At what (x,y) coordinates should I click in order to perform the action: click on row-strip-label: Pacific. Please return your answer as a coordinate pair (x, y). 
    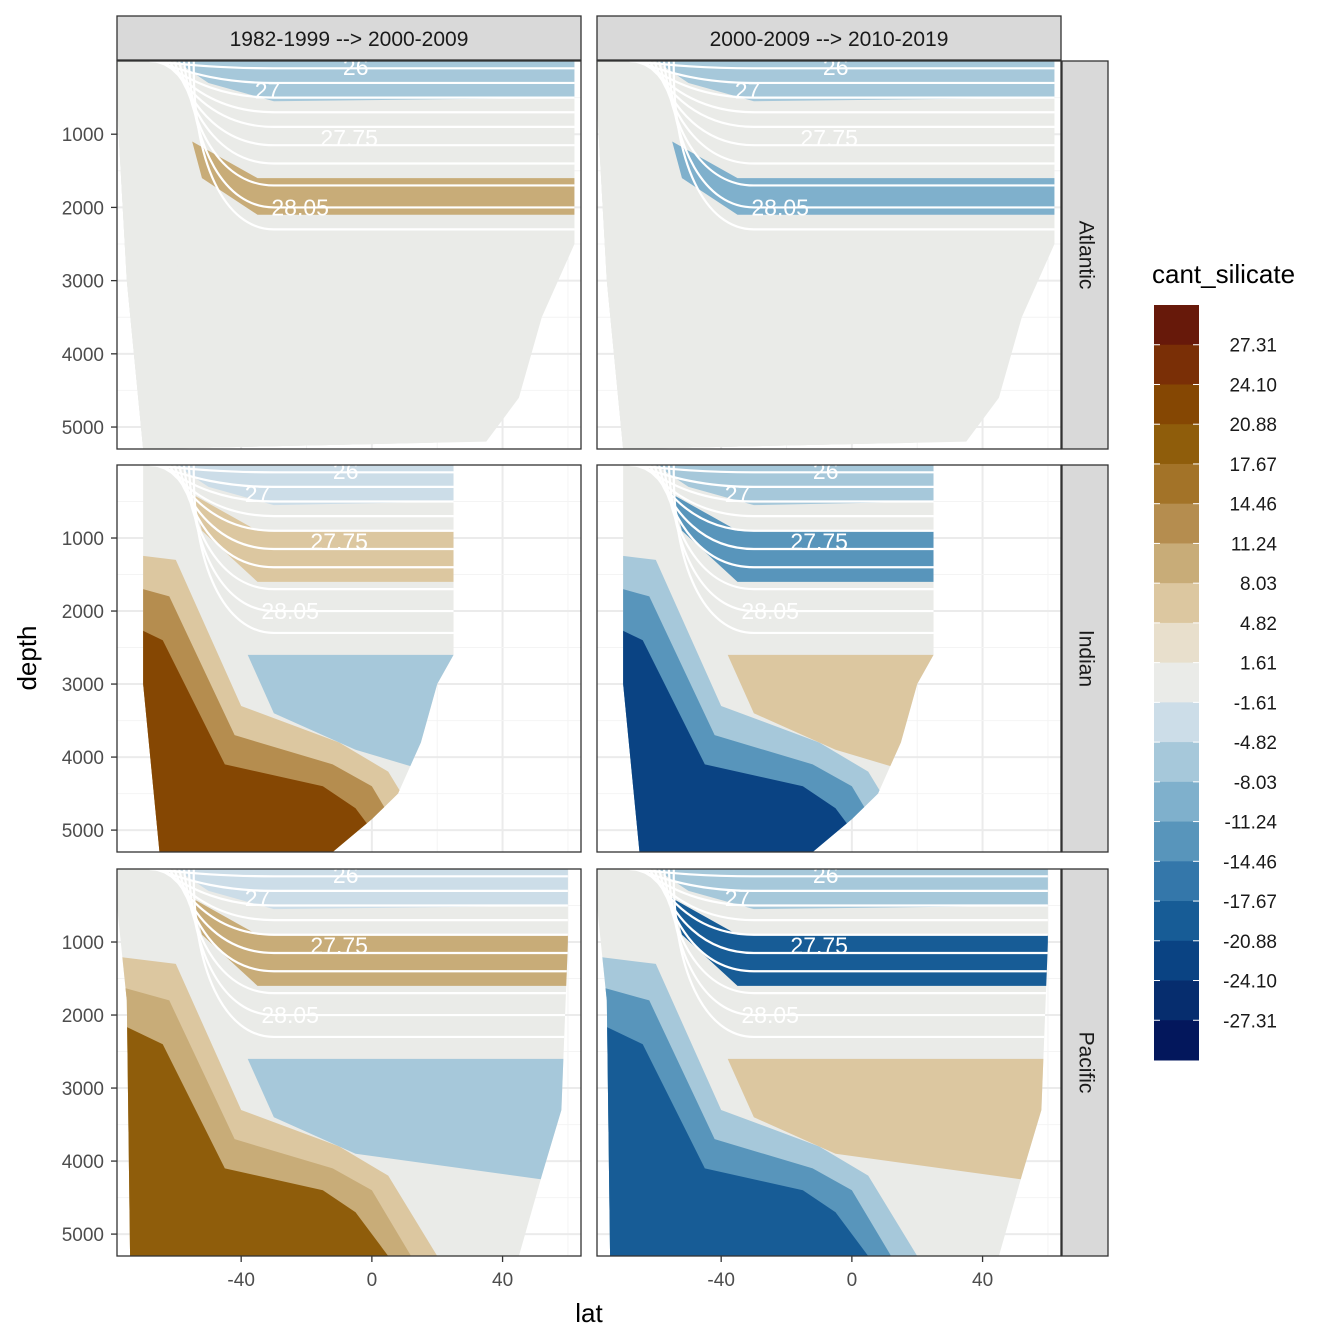
    Looking at the image, I should click on (1085, 1063).